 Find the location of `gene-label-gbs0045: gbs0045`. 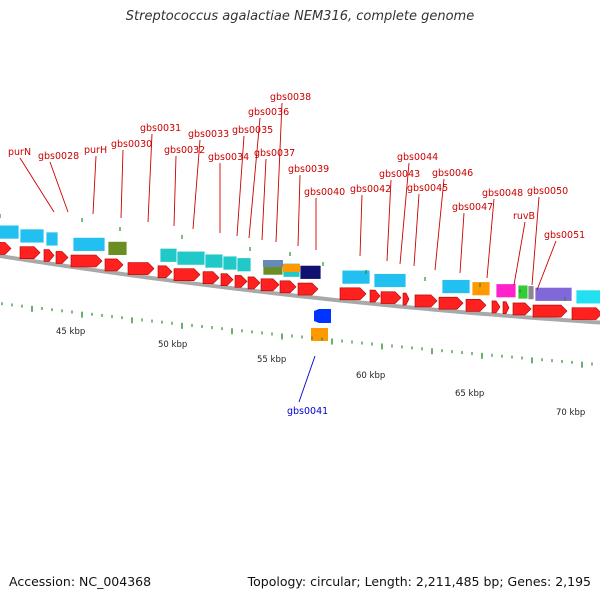

gene-label-gbs0045: gbs0045 is located at coordinates (427, 188).